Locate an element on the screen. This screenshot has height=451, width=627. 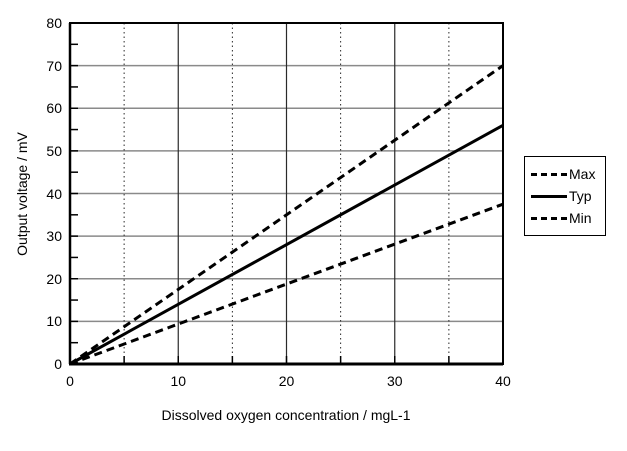
y-tick-label-40: 40 is located at coordinates (54, 193).